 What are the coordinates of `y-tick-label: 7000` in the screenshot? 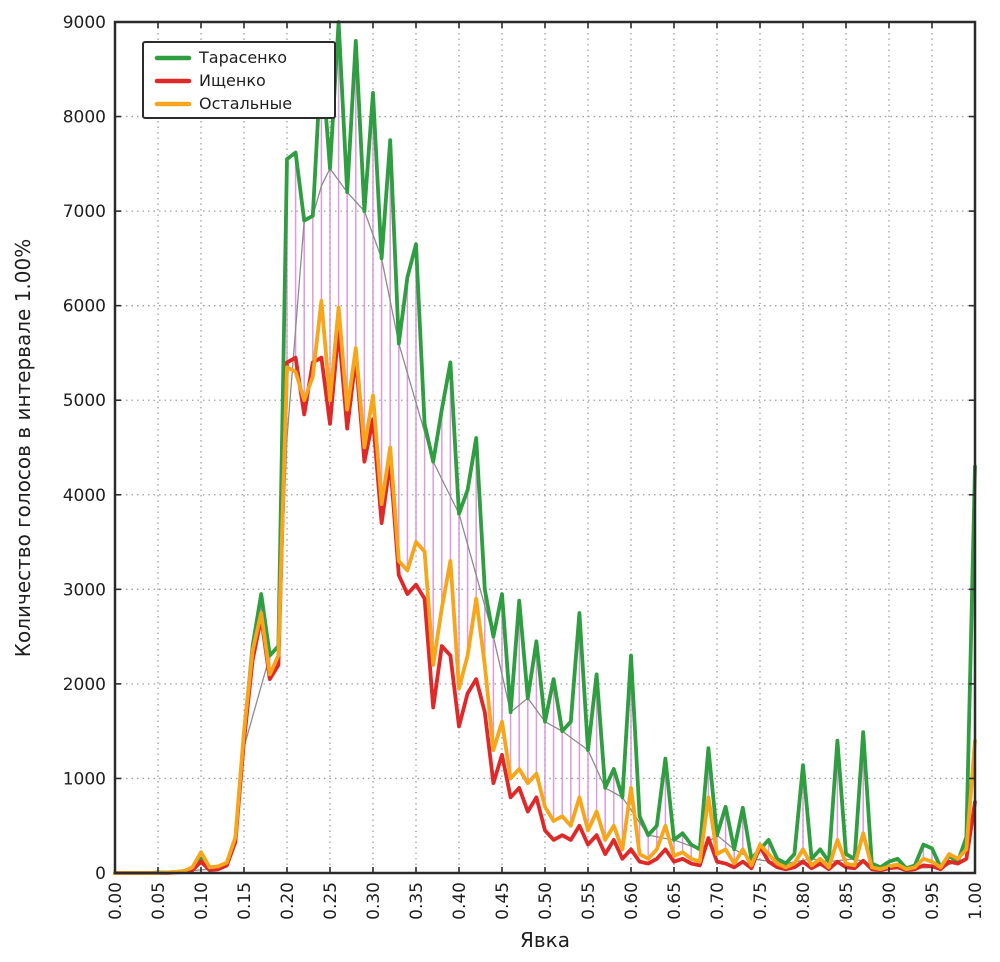 It's located at (84, 212).